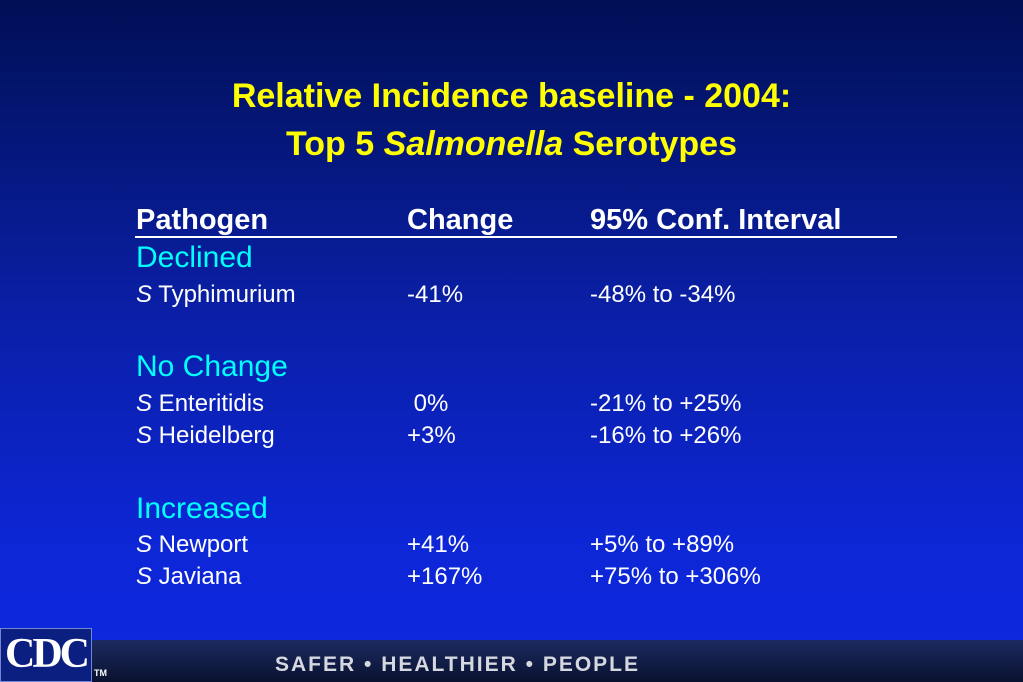  What do you see at coordinates (428, 403) in the screenshot?
I see `row-change: 0%` at bounding box center [428, 403].